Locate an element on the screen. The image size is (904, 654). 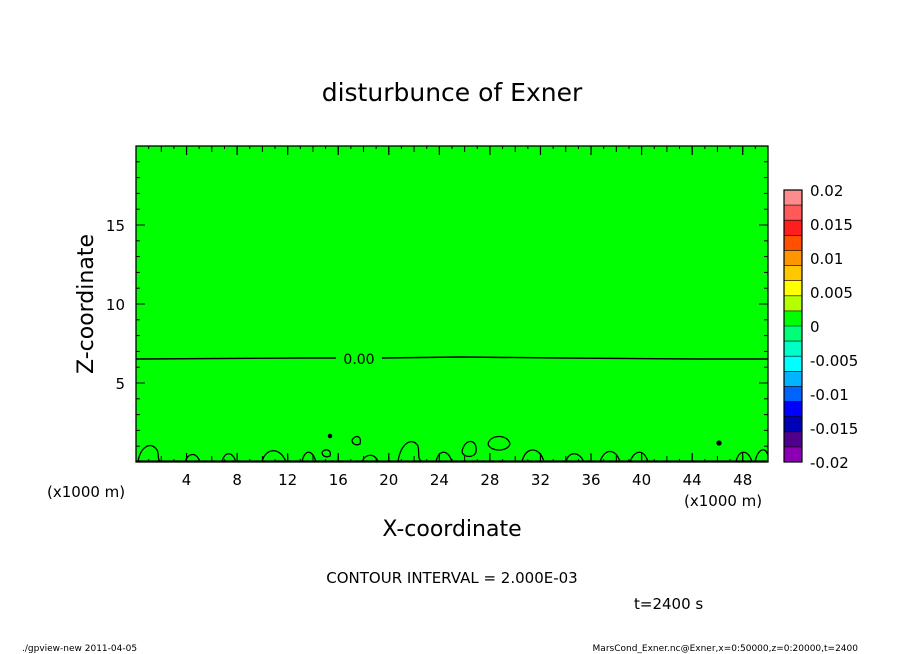
x-tick-label: 8 is located at coordinates (237, 480).